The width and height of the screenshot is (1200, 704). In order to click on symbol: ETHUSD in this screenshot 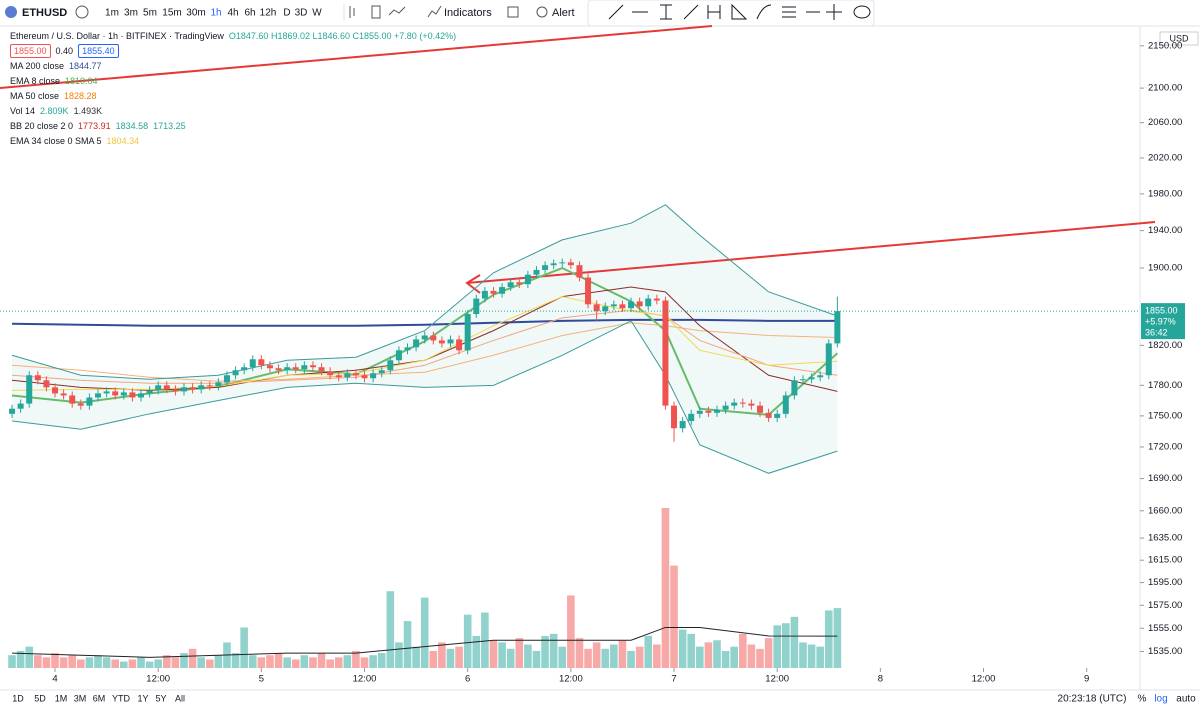, I will do `click(44, 13)`.